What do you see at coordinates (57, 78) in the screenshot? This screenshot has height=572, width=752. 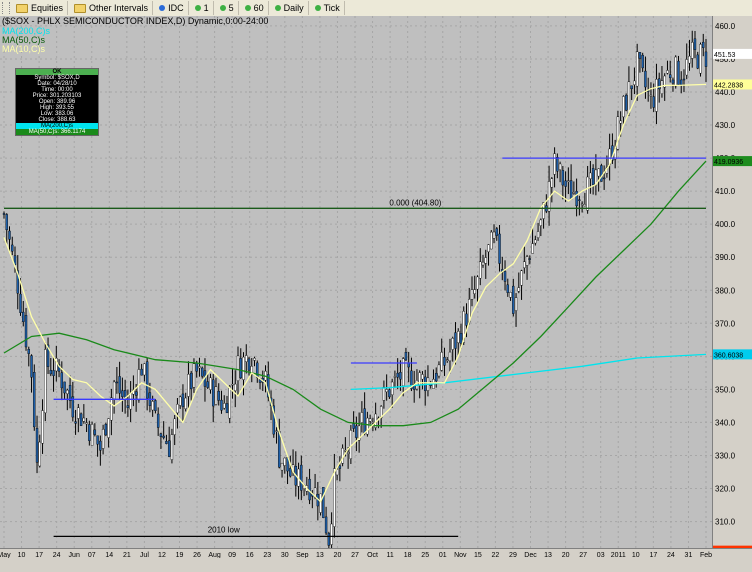 I see `cursor-row: Symbol: $SOX,D` at bounding box center [57, 78].